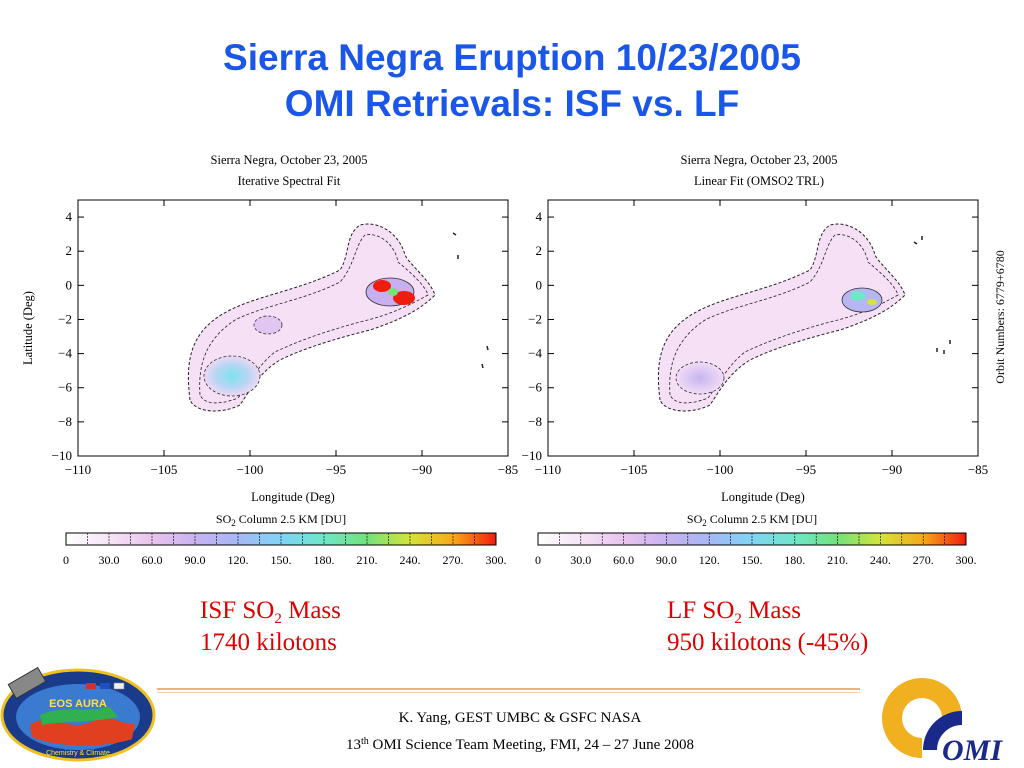 Image resolution: width=1024 pixels, height=768 pixels. I want to click on left-xtick-label: −100, so click(250, 469).